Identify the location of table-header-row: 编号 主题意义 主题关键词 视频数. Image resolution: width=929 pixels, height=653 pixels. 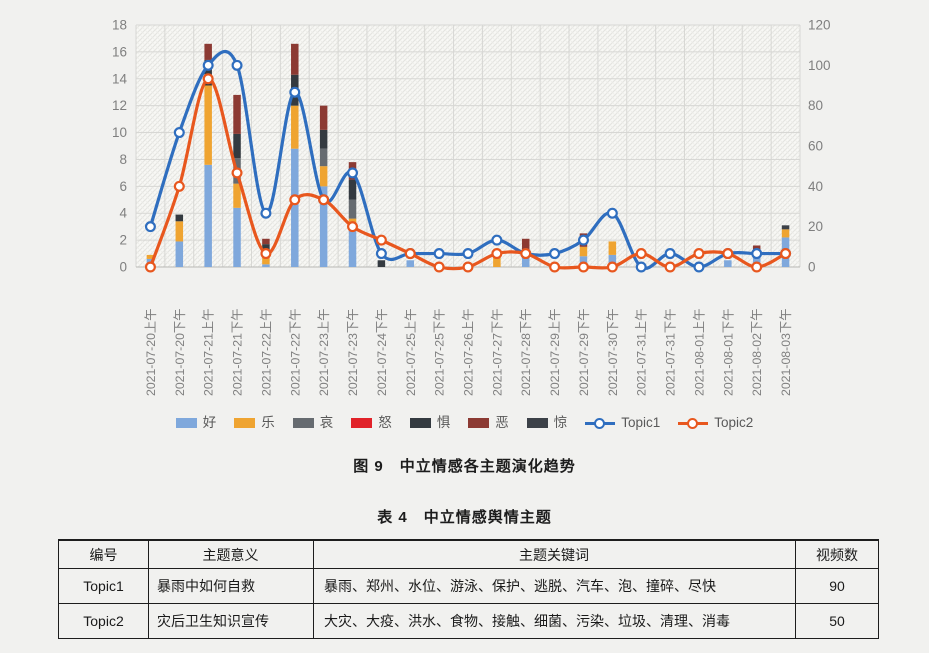
(468, 554).